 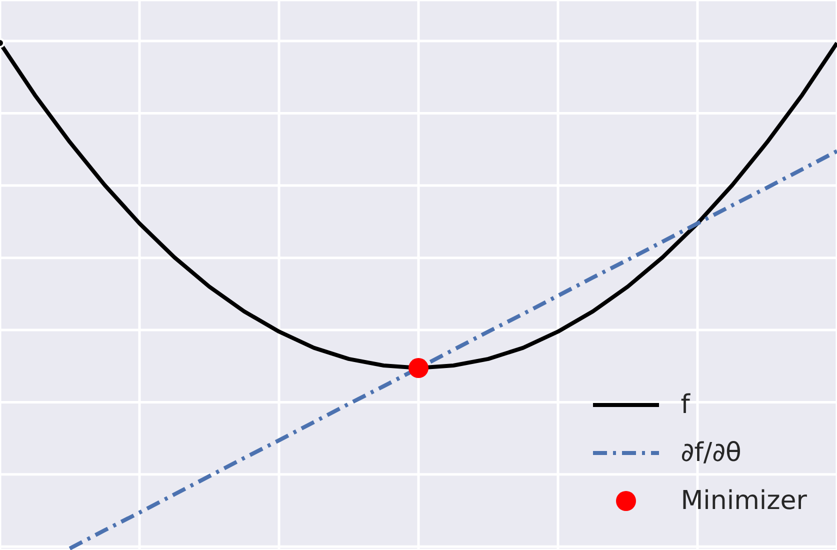 I want to click on legend-label: Minimizer, so click(x=743, y=501).